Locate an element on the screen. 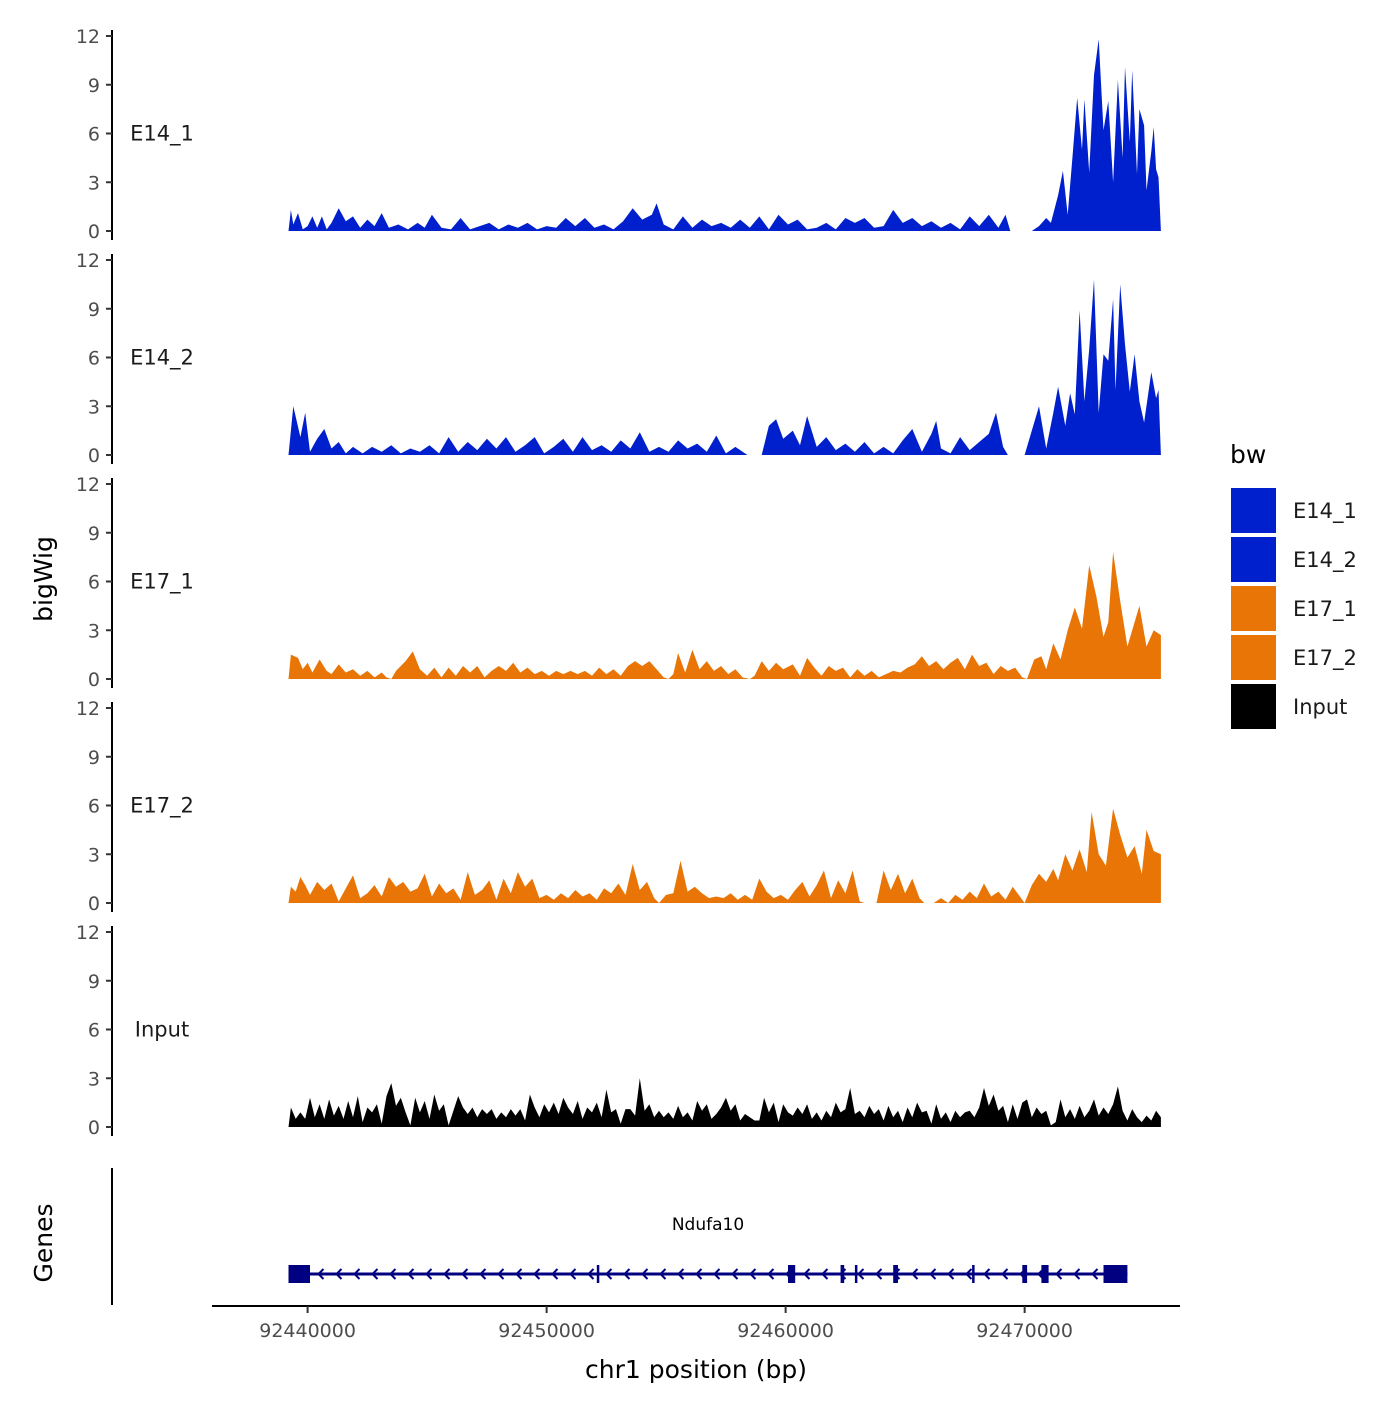 The image size is (1400, 1404). legend-label-E17_1: E17_1 is located at coordinates (1325, 609).